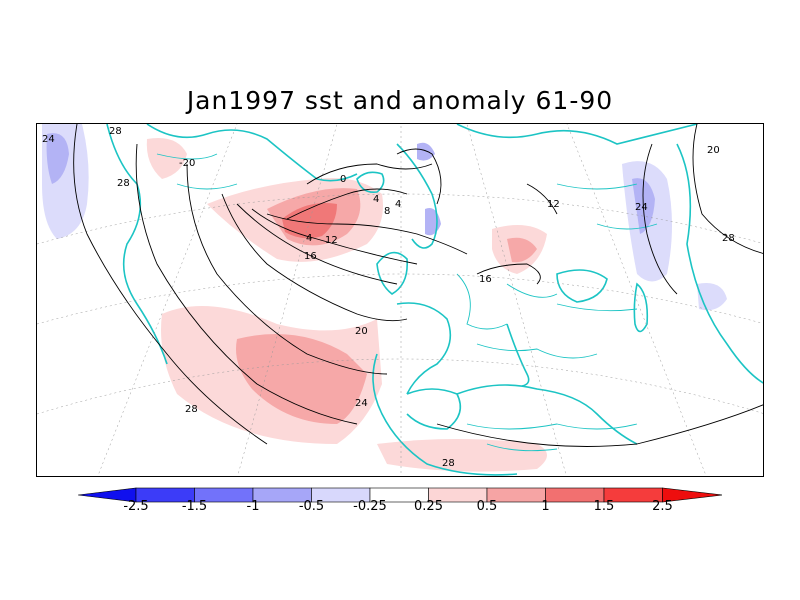 The width and height of the screenshot is (800, 600). What do you see at coordinates (545, 506) in the screenshot?
I see `colorbar-tick-label: 1` at bounding box center [545, 506].